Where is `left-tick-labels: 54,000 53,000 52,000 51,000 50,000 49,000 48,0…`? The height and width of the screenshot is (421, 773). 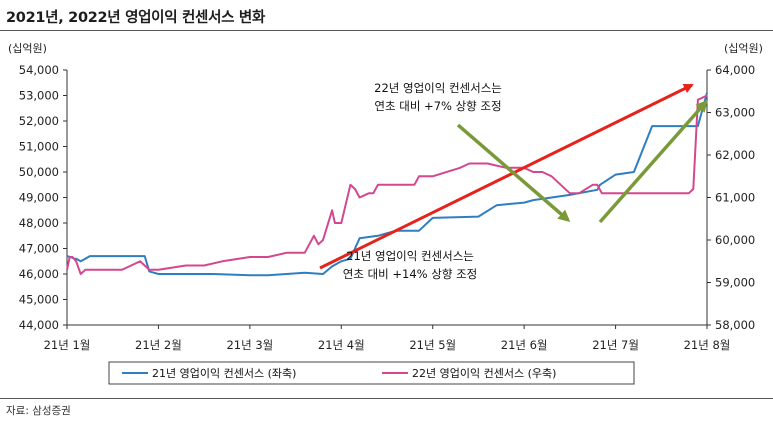 left-tick-labels: 54,000 53,000 52,000 51,000 50,000 49,000 48,0… is located at coordinates (43, 197).